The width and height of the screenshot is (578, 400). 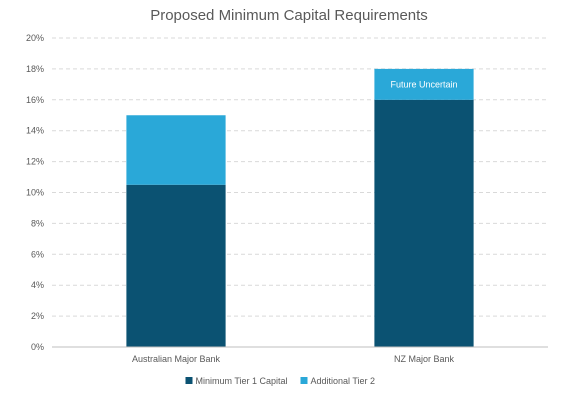 What do you see at coordinates (176, 359) in the screenshot?
I see `x-tick-label: Australian Major Bank` at bounding box center [176, 359].